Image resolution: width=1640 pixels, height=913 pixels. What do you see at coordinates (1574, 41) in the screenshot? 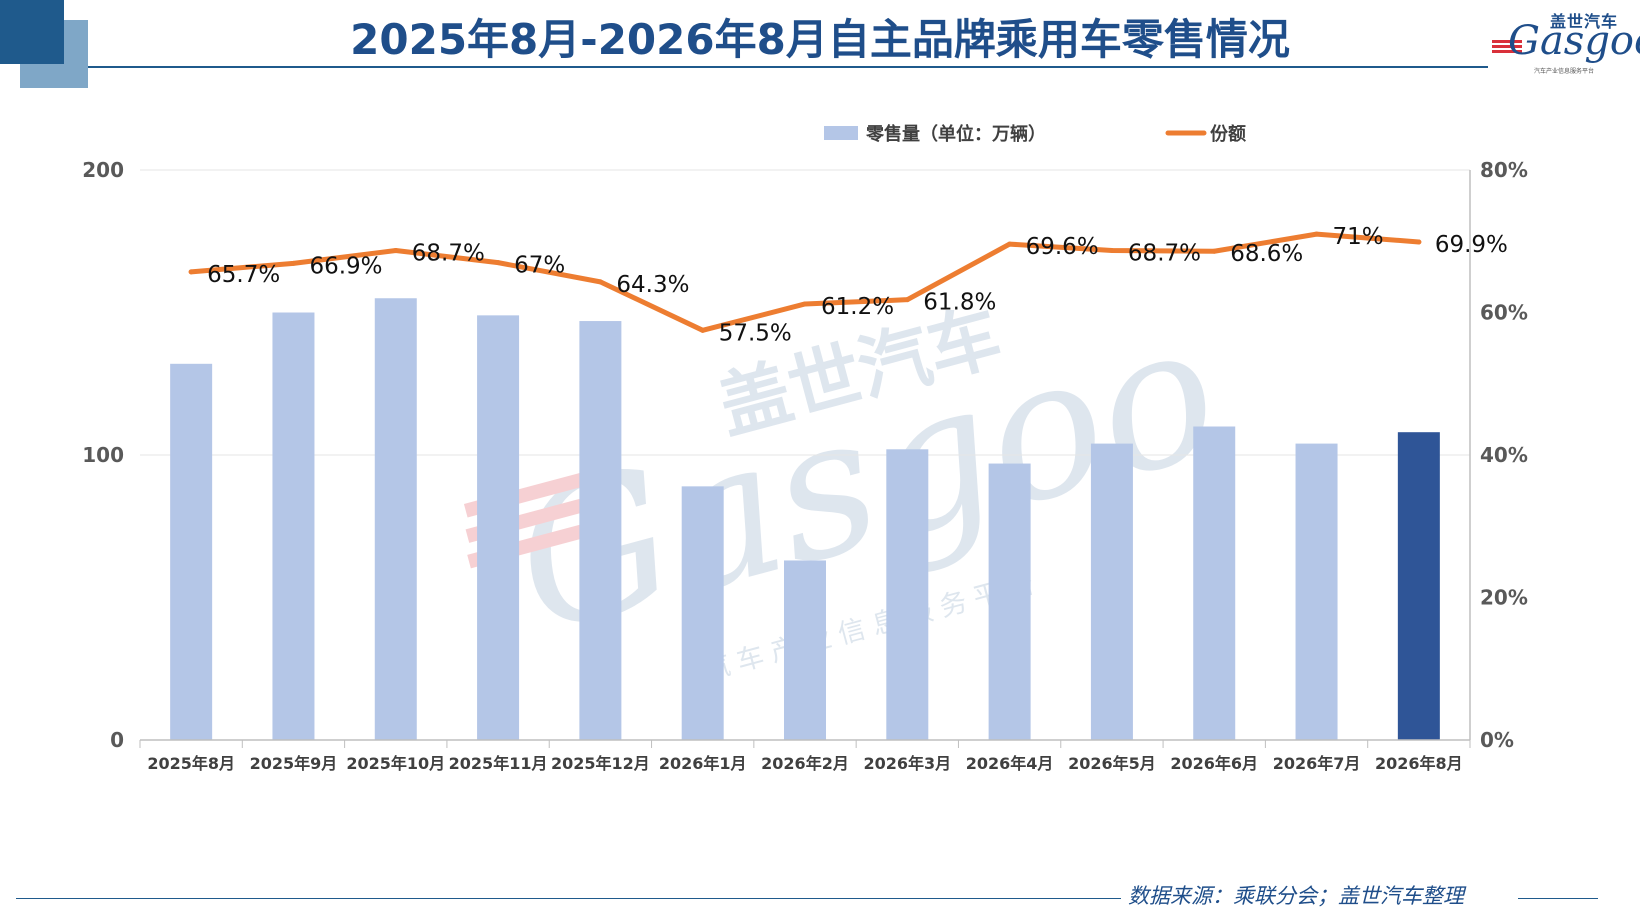
I see `logo-en-text: Gasgoo` at bounding box center [1574, 41].